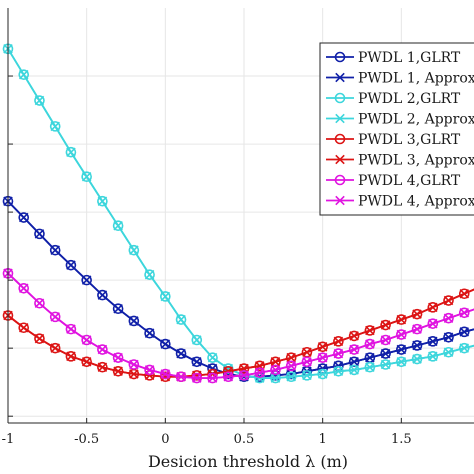 The image size is (474, 474). I want to click on legend-label: PWDL 4, Approx., so click(416, 202).